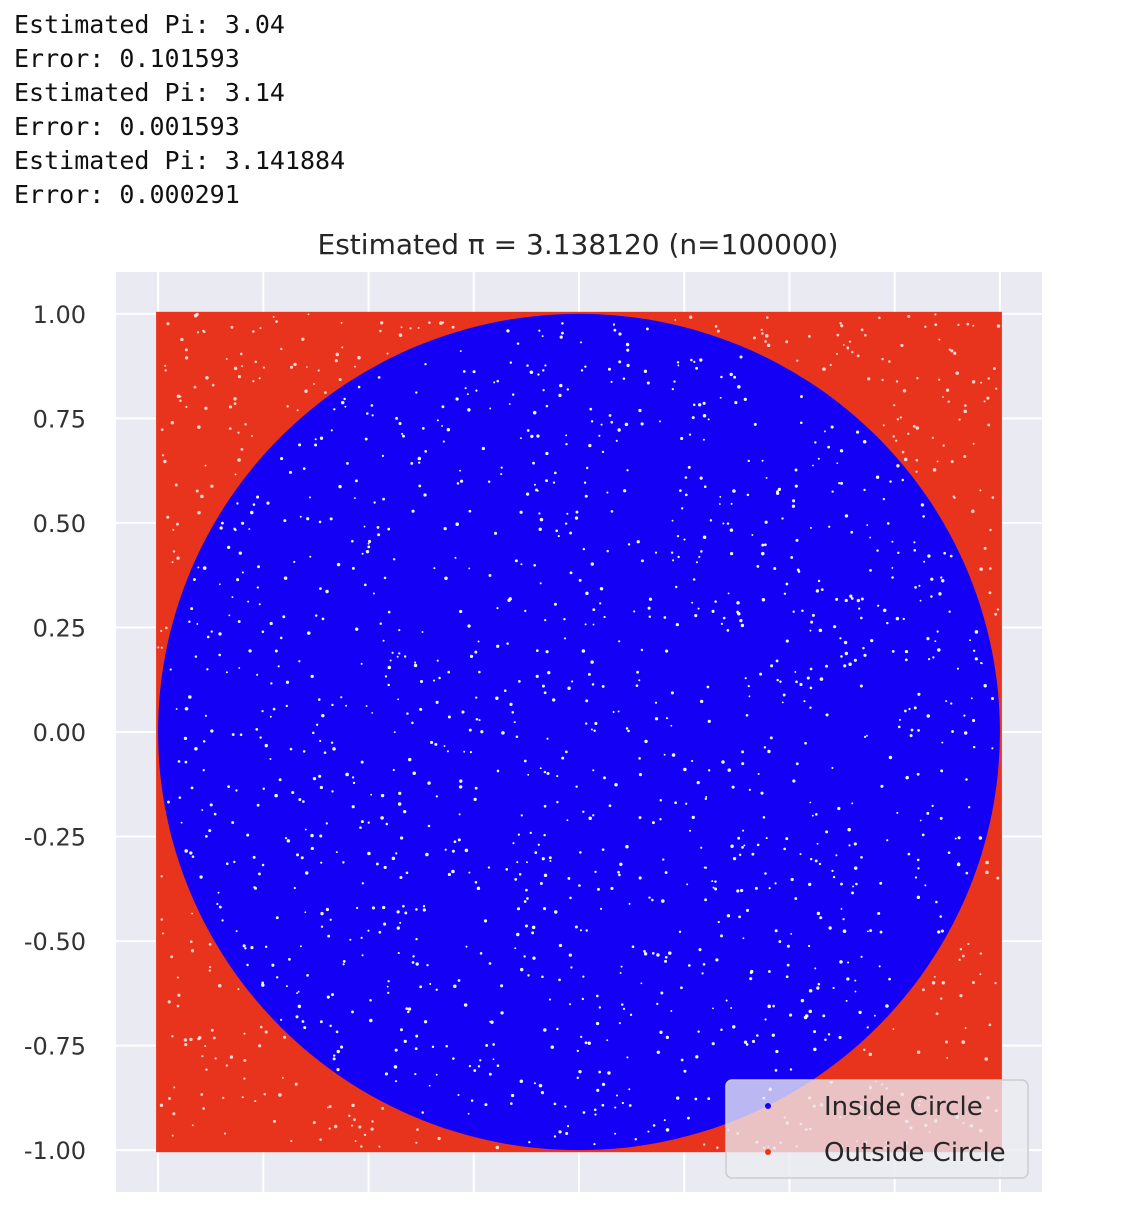 The height and width of the screenshot is (1213, 1128). I want to click on y-axis-ticks: -1.00-0.75-0.50-0.250.000.250.500.751.00, so click(55, 733).